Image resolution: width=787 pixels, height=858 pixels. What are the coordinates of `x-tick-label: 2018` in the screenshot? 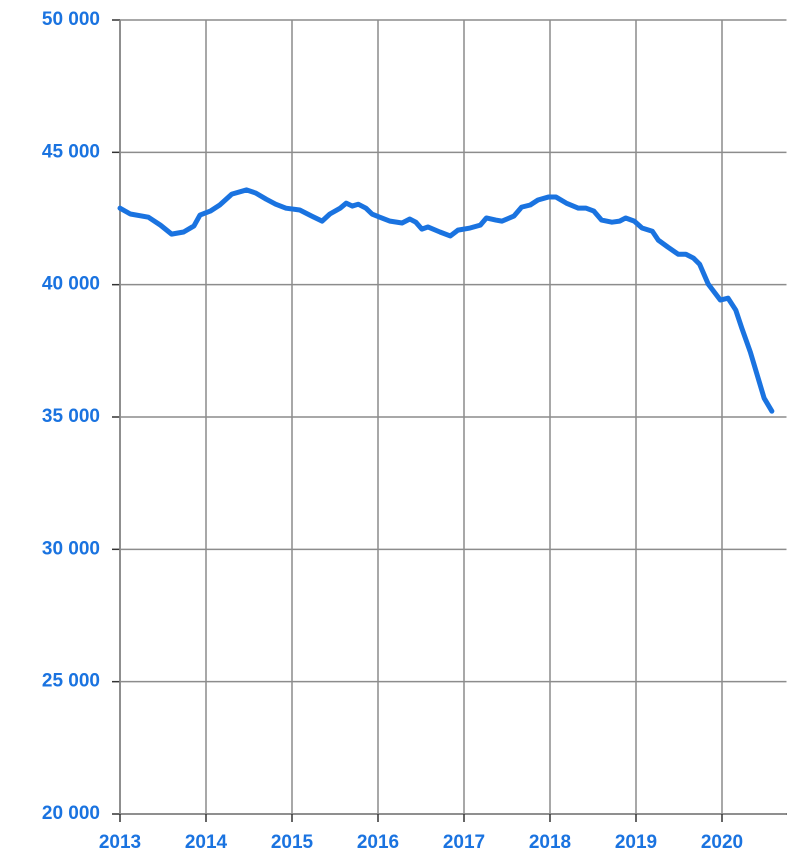 It's located at (550, 842).